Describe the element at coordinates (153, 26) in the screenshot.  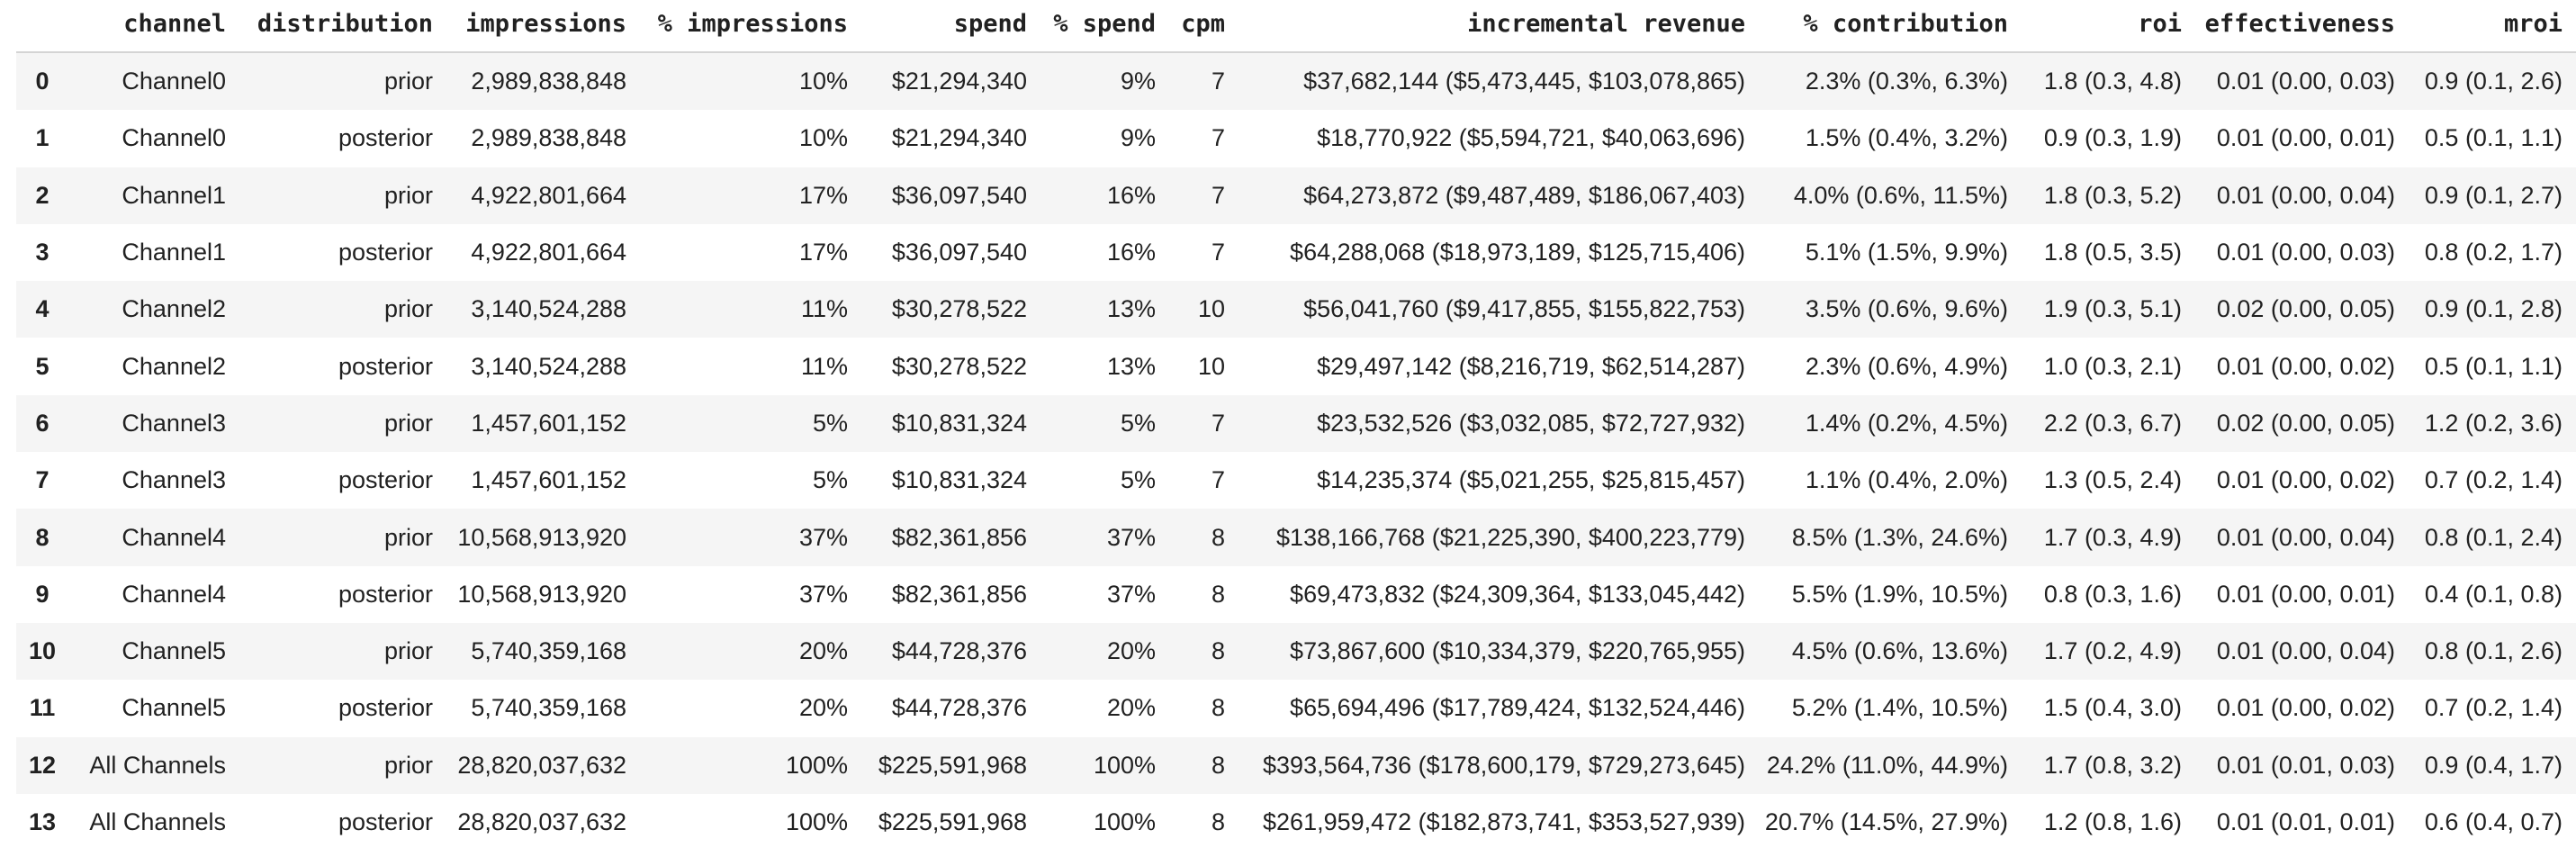
I see `column-header-channel: channel` at that location.